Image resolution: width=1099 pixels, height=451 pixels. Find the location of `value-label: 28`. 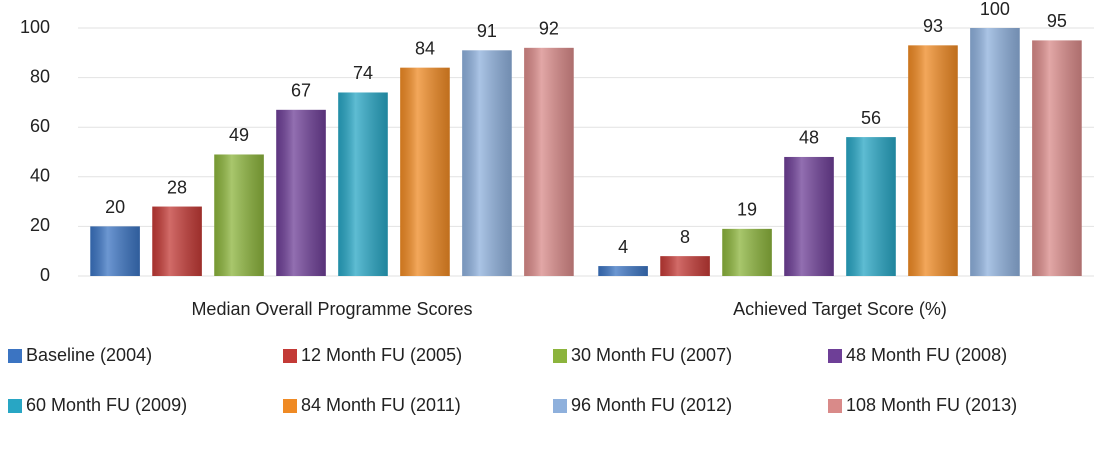

value-label: 28 is located at coordinates (177, 187).